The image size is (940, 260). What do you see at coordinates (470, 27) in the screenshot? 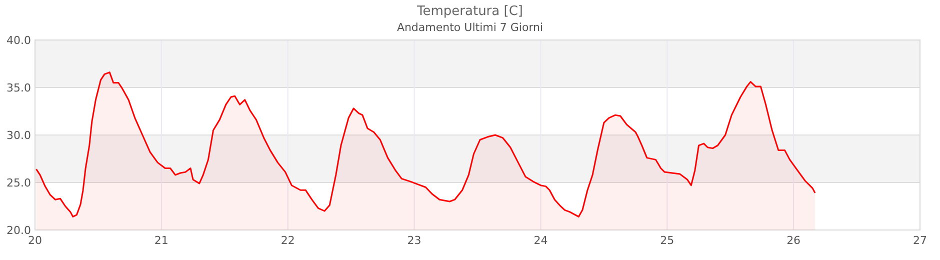
I see `chart-subtitle: Andamento Ultimi 7 Giorni` at bounding box center [470, 27].